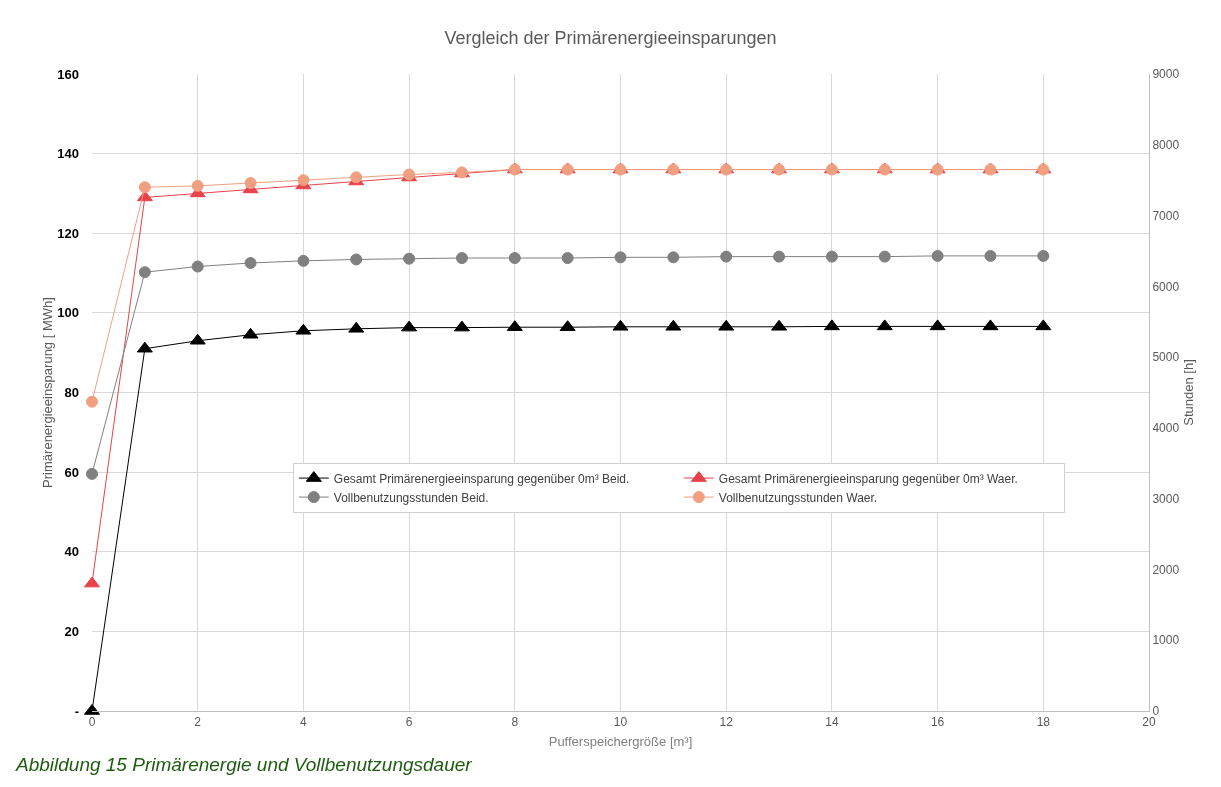 The height and width of the screenshot is (787, 1221). What do you see at coordinates (1166, 144) in the screenshot?
I see `y2-tick-label: 8000` at bounding box center [1166, 144].